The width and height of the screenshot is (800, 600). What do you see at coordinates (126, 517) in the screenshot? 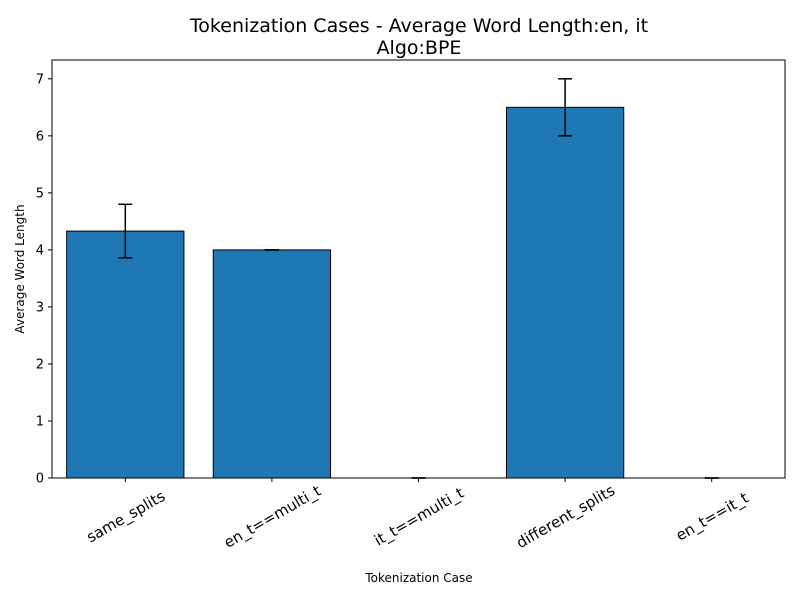
I see `x-tick-label: same_splits` at bounding box center [126, 517].